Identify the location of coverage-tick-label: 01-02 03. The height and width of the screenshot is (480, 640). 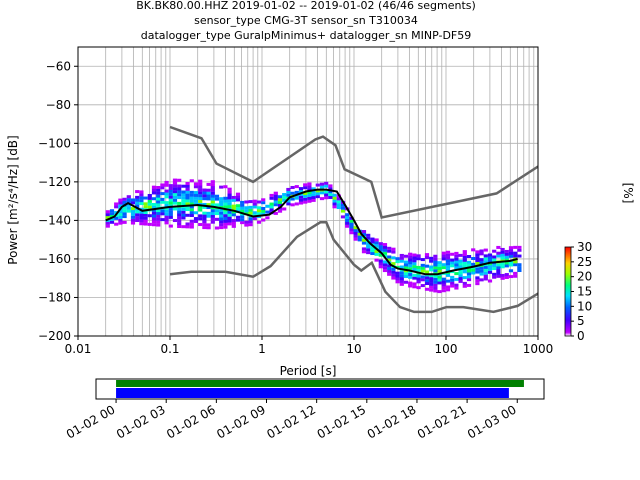
(141, 421).